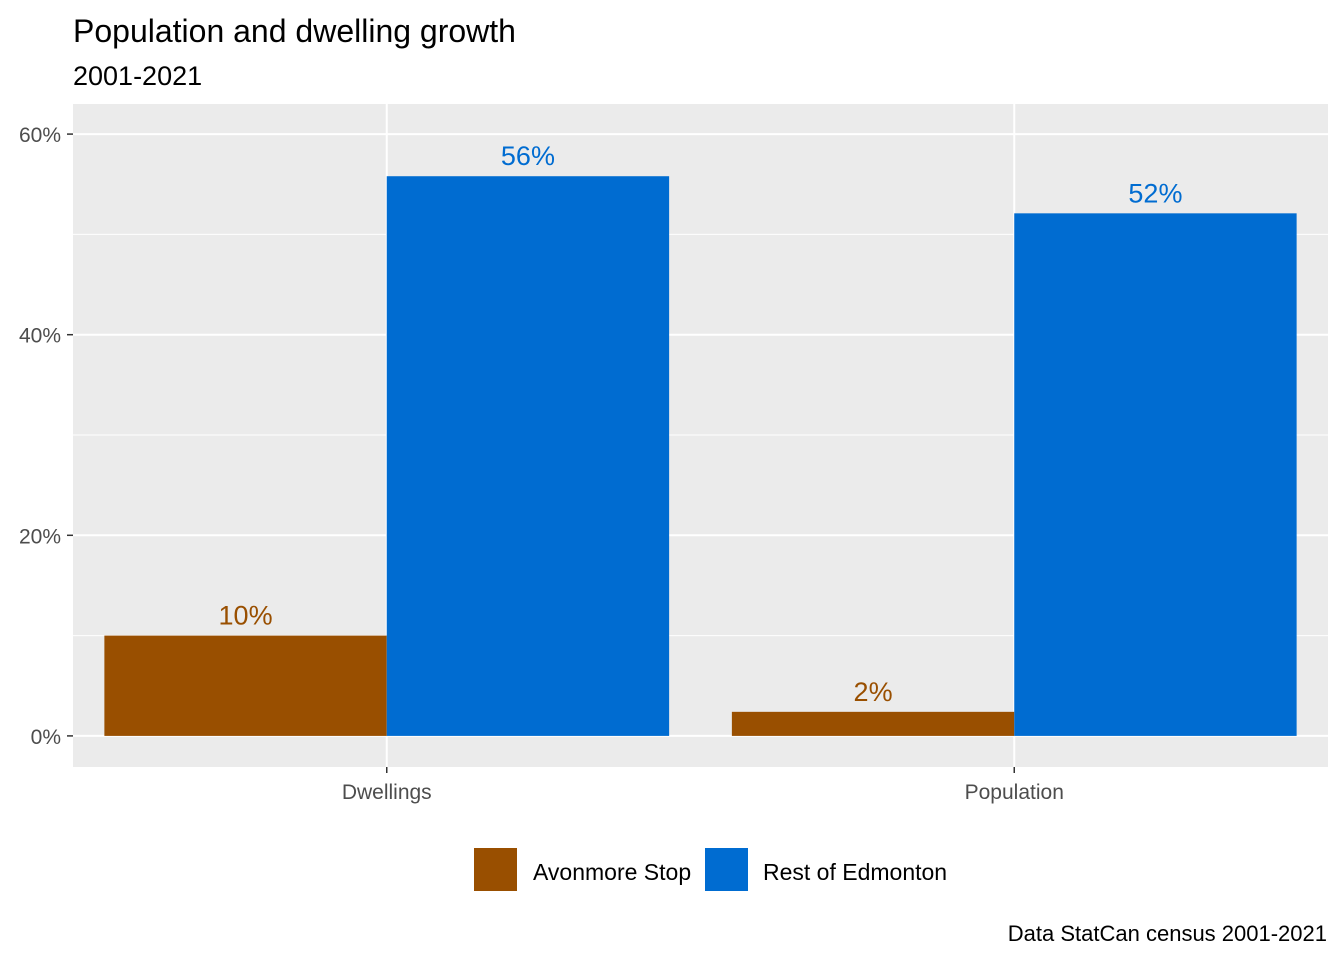  What do you see at coordinates (1014, 792) in the screenshot?
I see `x-tick-label: Population` at bounding box center [1014, 792].